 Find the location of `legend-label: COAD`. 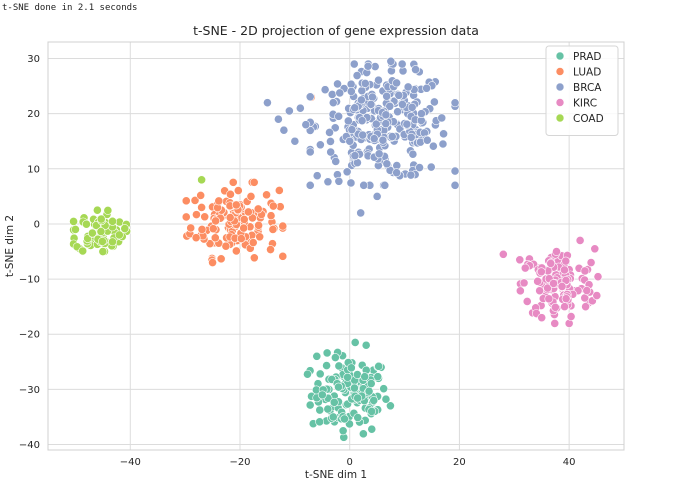

legend-label: COAD is located at coordinates (588, 119).